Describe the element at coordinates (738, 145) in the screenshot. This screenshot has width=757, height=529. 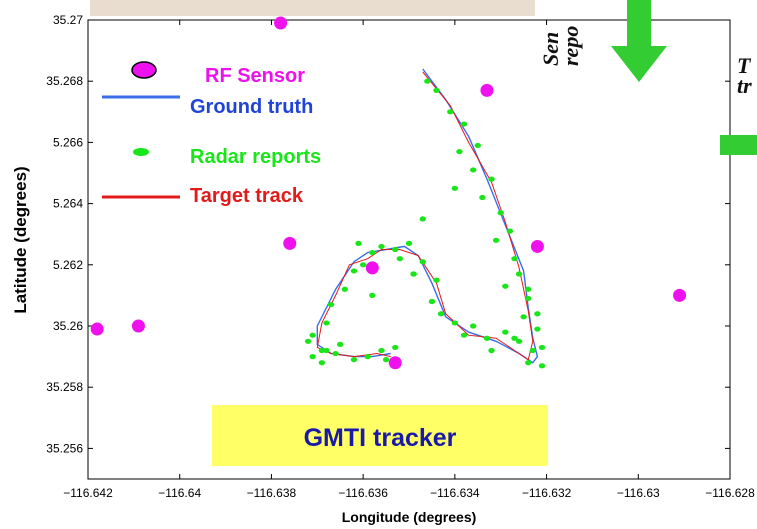
I see `right-arrow-icon` at that location.